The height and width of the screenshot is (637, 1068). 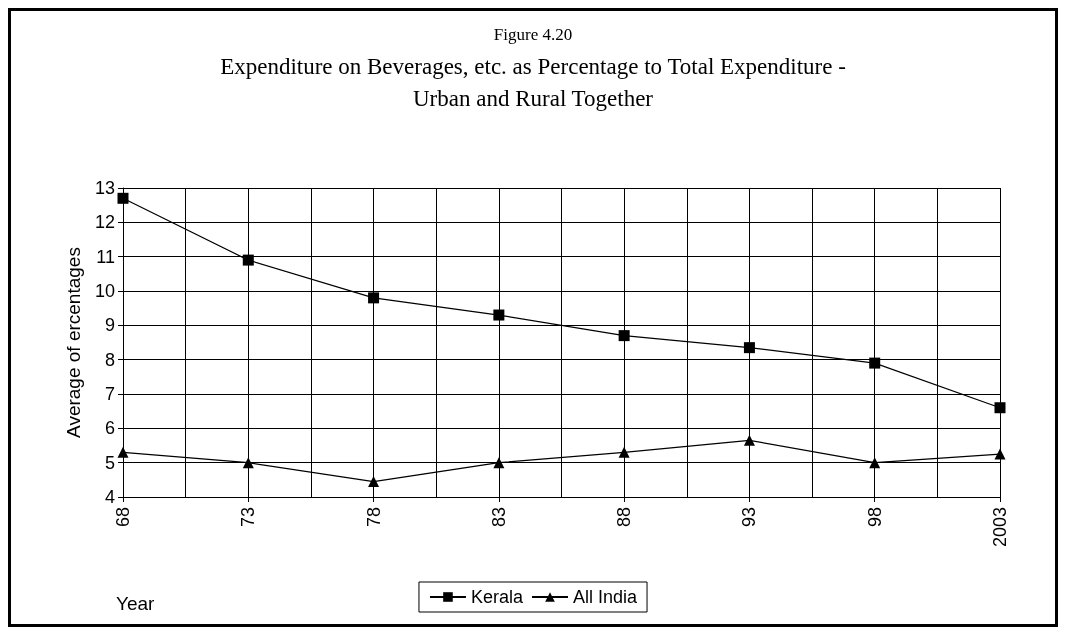 What do you see at coordinates (73, 342) in the screenshot?
I see `y-axis-title: Average of ercentages` at bounding box center [73, 342].